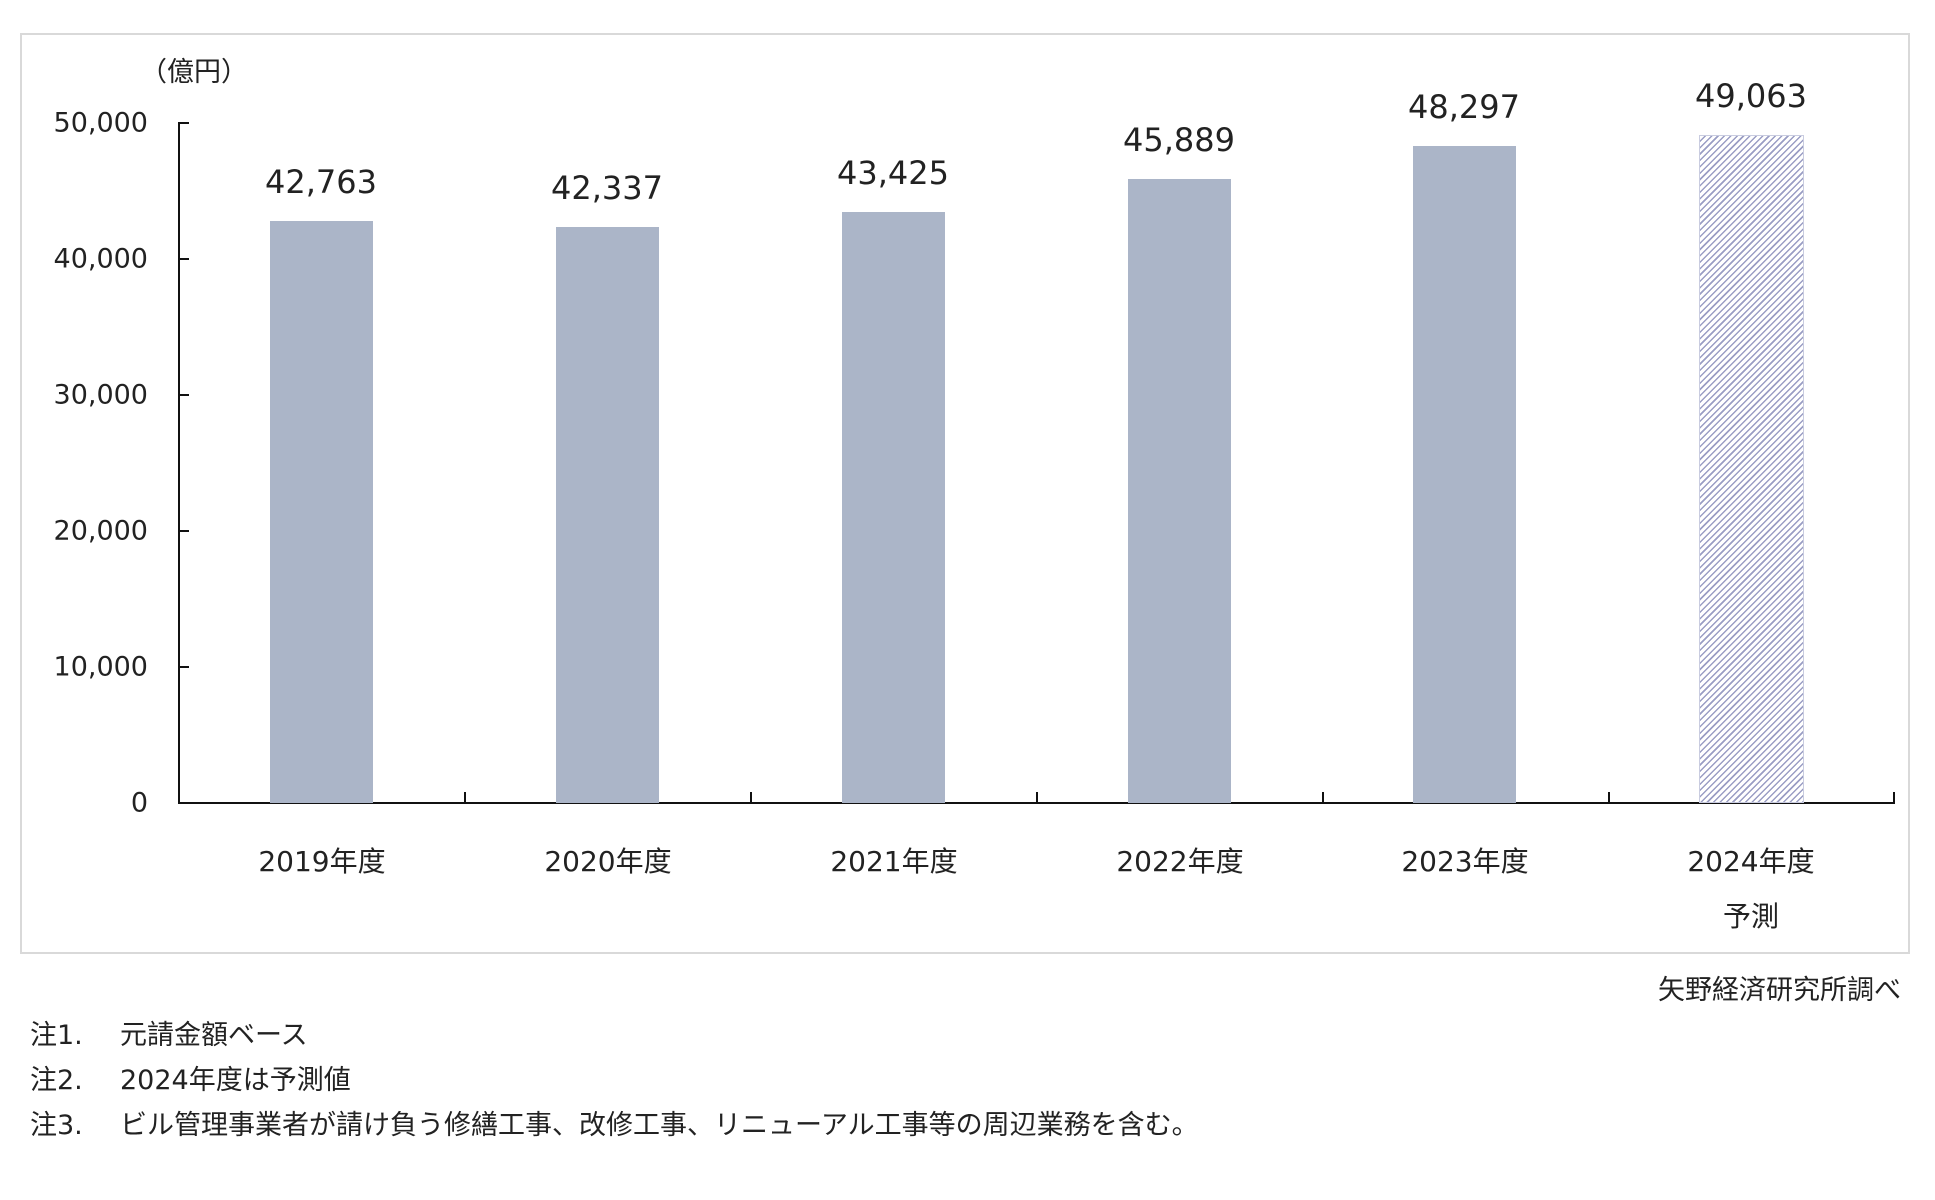  I want to click on x-axis-line, so click(1036, 803).